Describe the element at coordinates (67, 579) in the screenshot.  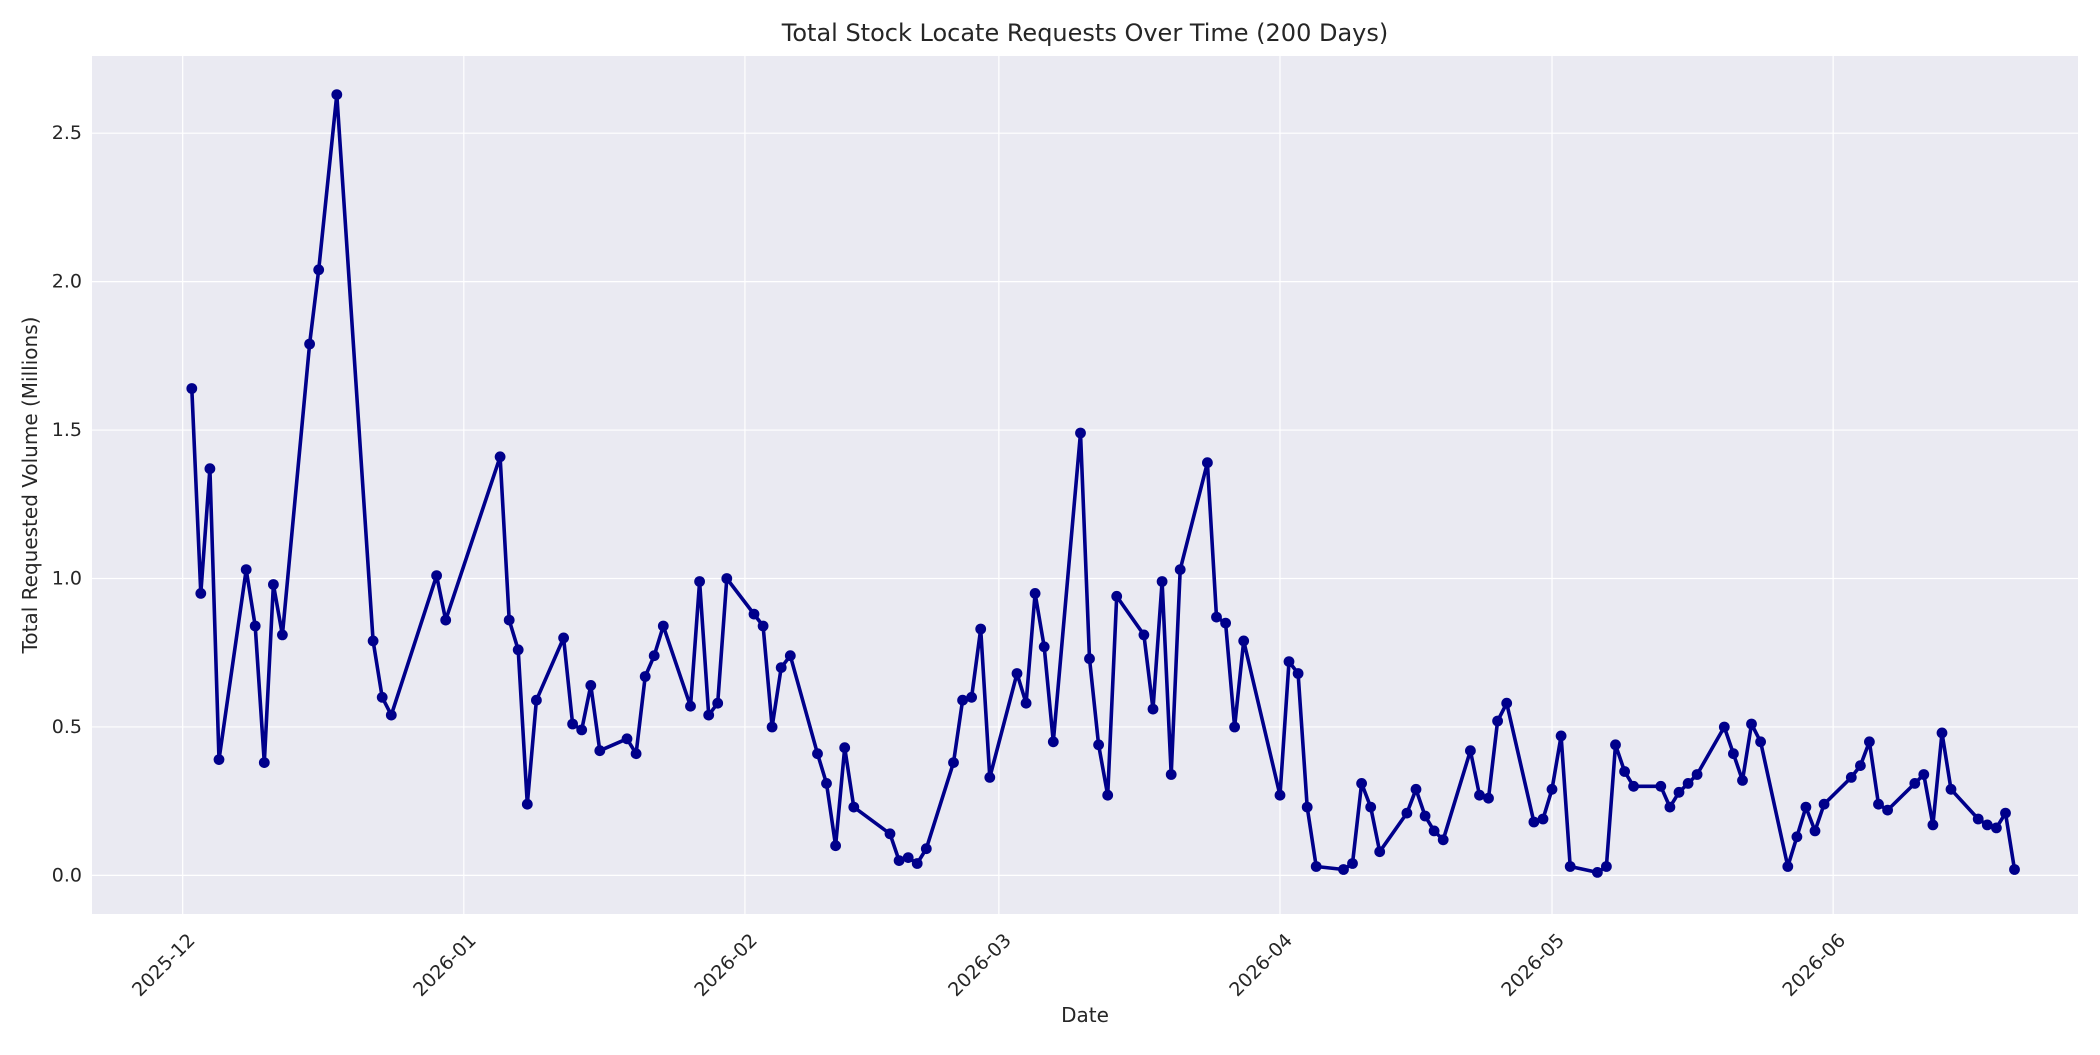
I see `y-tick-label: 1.0` at that location.